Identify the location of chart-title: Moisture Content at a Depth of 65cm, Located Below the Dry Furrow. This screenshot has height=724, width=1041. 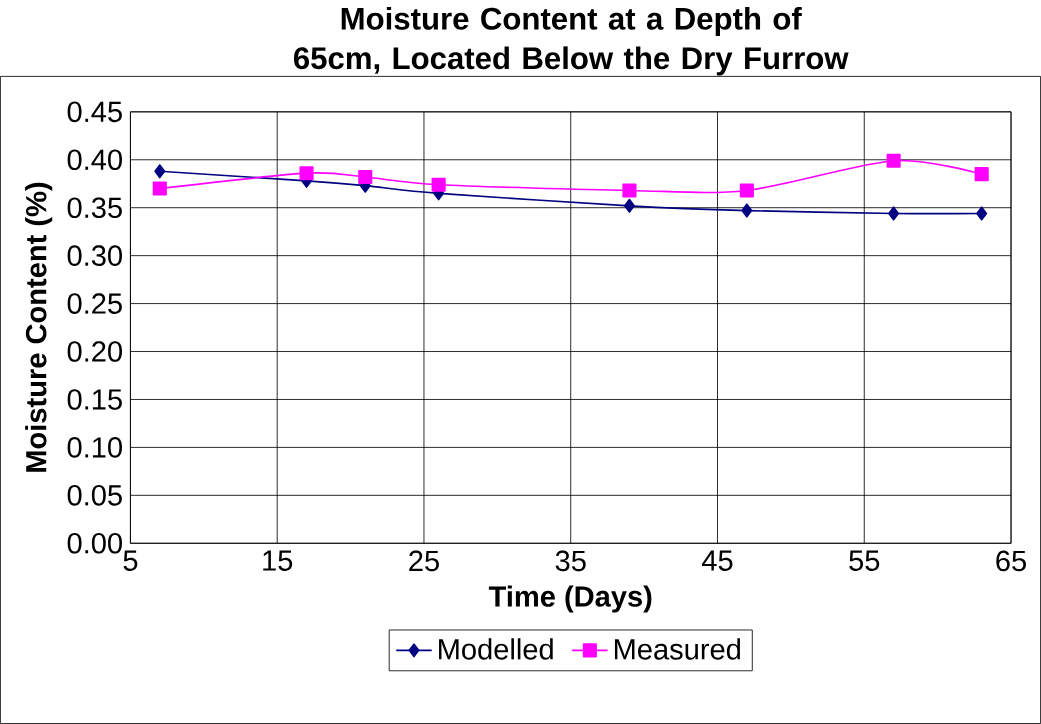
(571, 41).